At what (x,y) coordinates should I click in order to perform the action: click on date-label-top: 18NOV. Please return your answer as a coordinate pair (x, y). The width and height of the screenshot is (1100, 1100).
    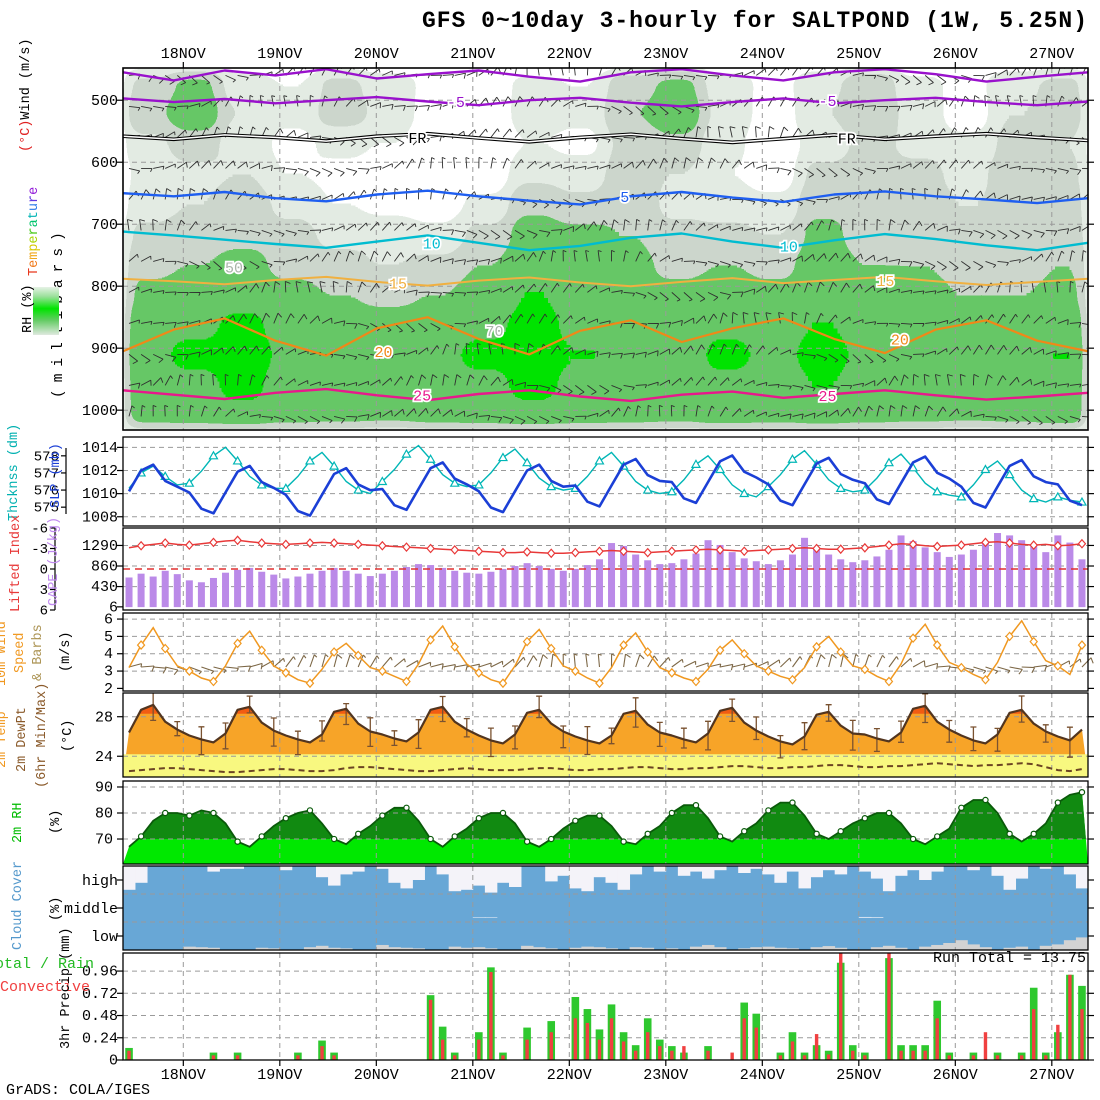
    Looking at the image, I should click on (183, 54).